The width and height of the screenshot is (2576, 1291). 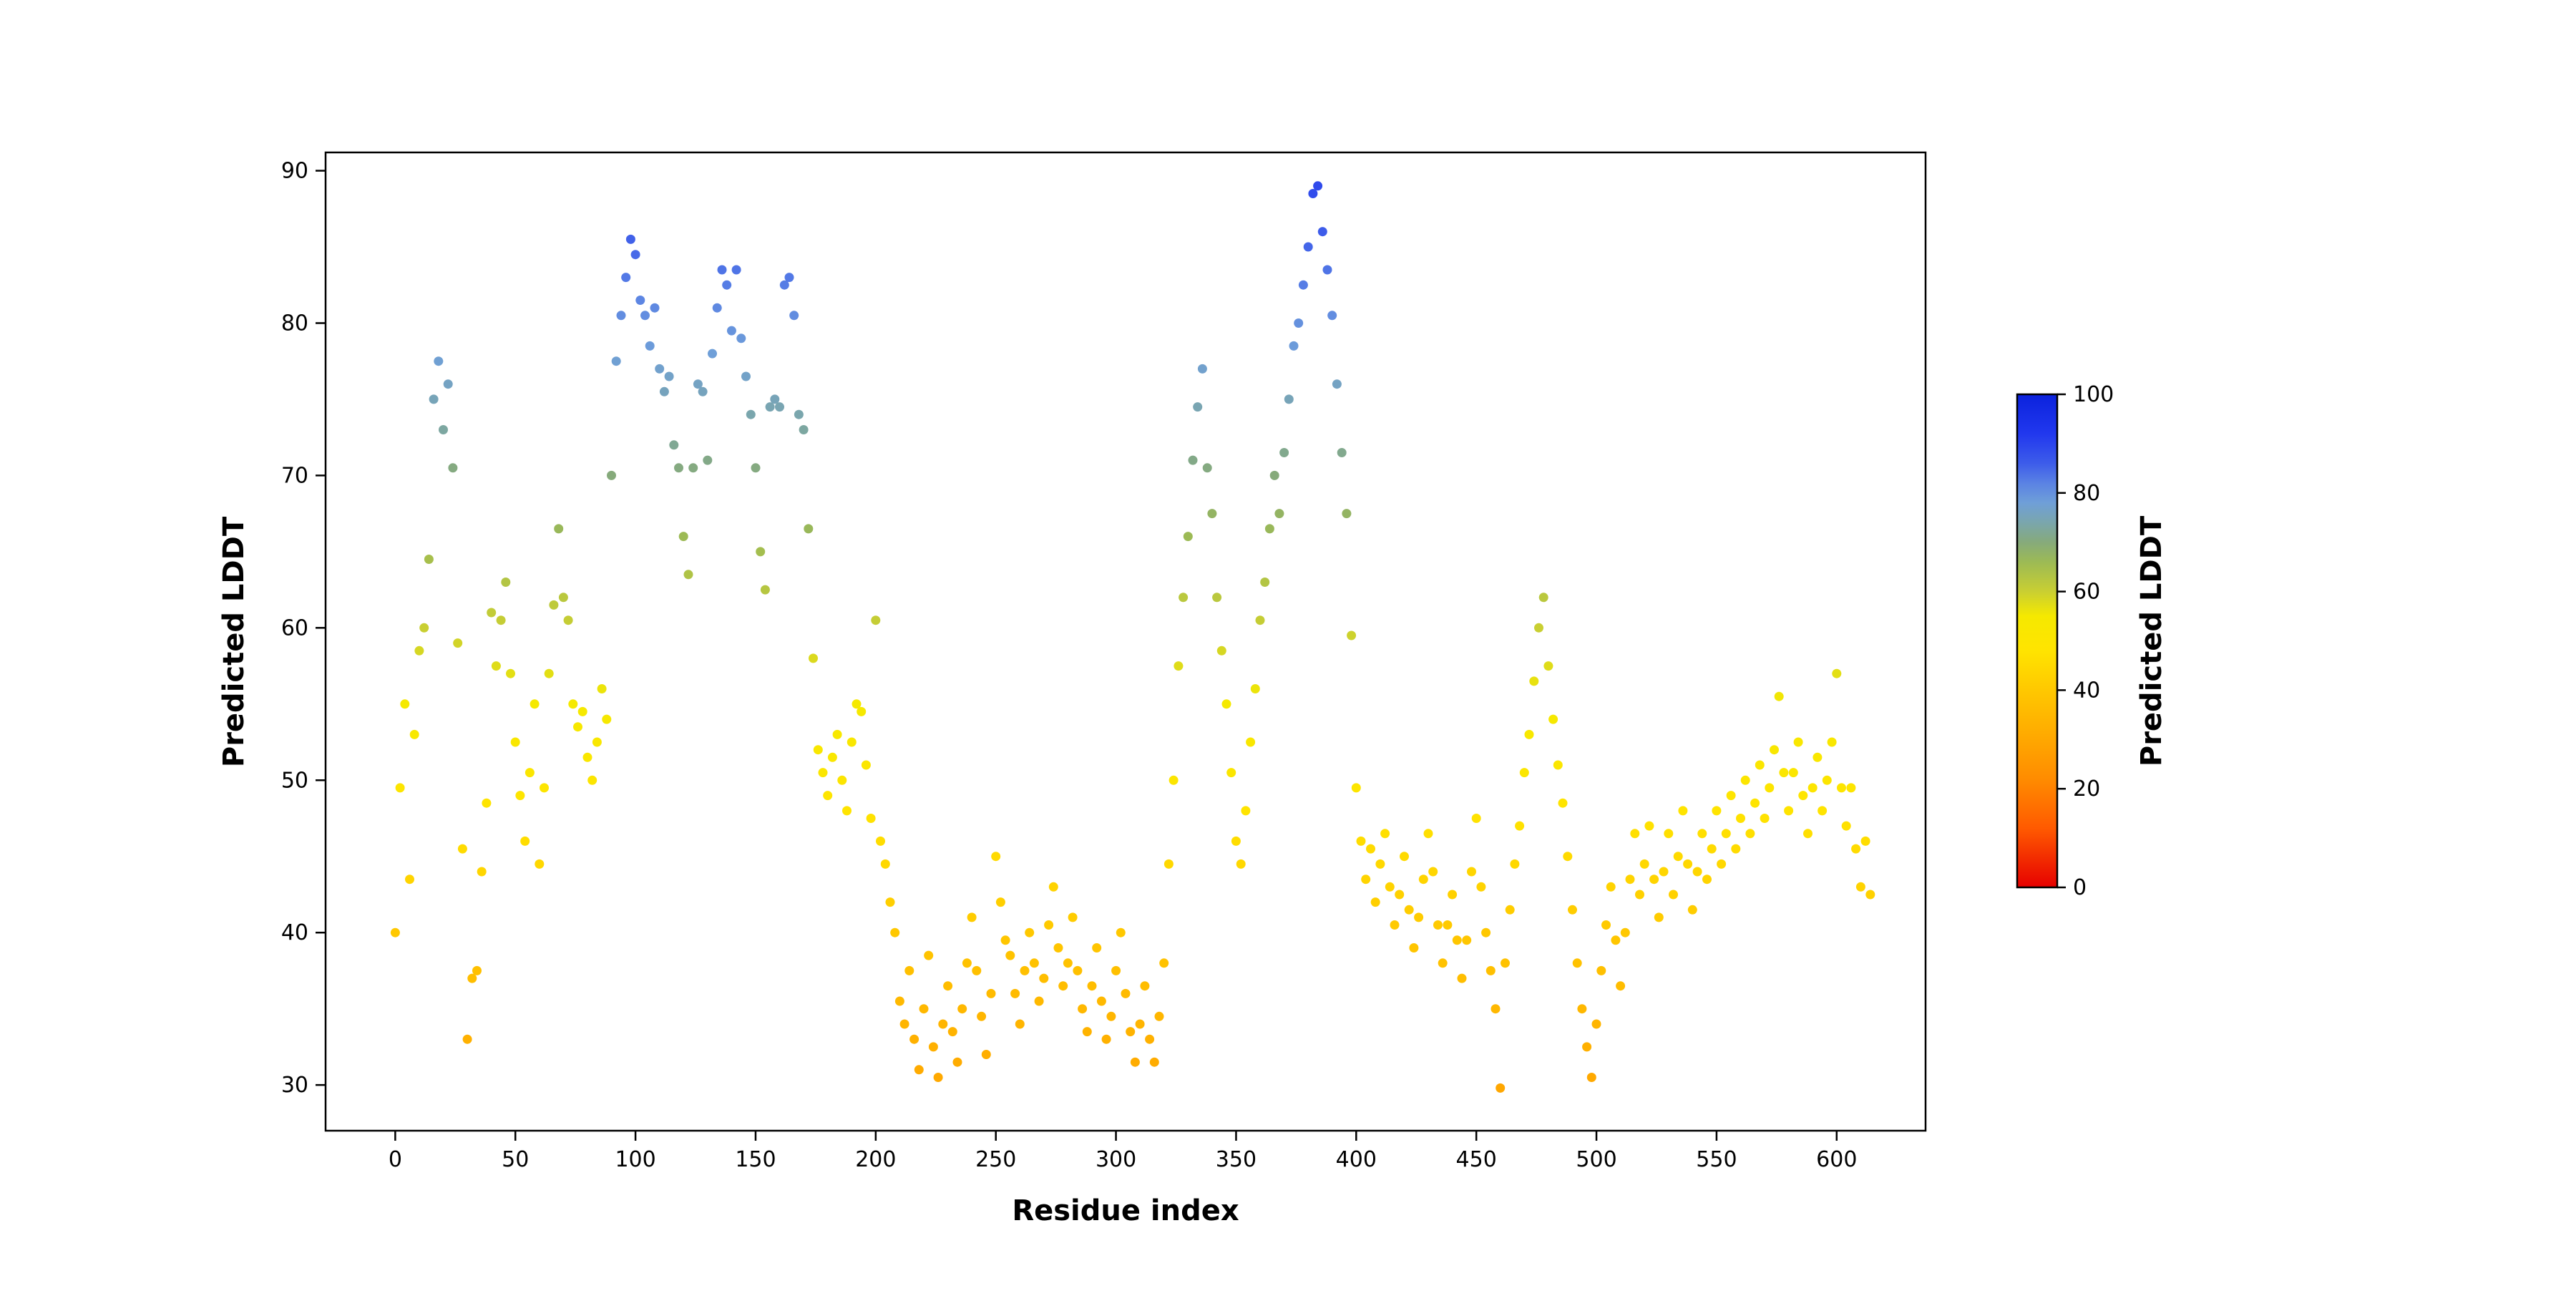 What do you see at coordinates (294, 475) in the screenshot?
I see `y-tick-label: 70` at bounding box center [294, 475].